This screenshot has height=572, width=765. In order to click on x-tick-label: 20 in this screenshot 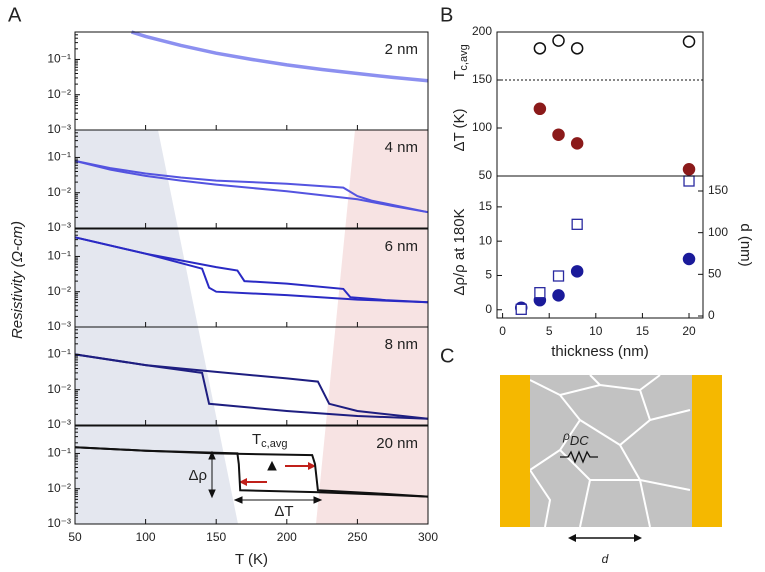, I will do `click(689, 331)`.